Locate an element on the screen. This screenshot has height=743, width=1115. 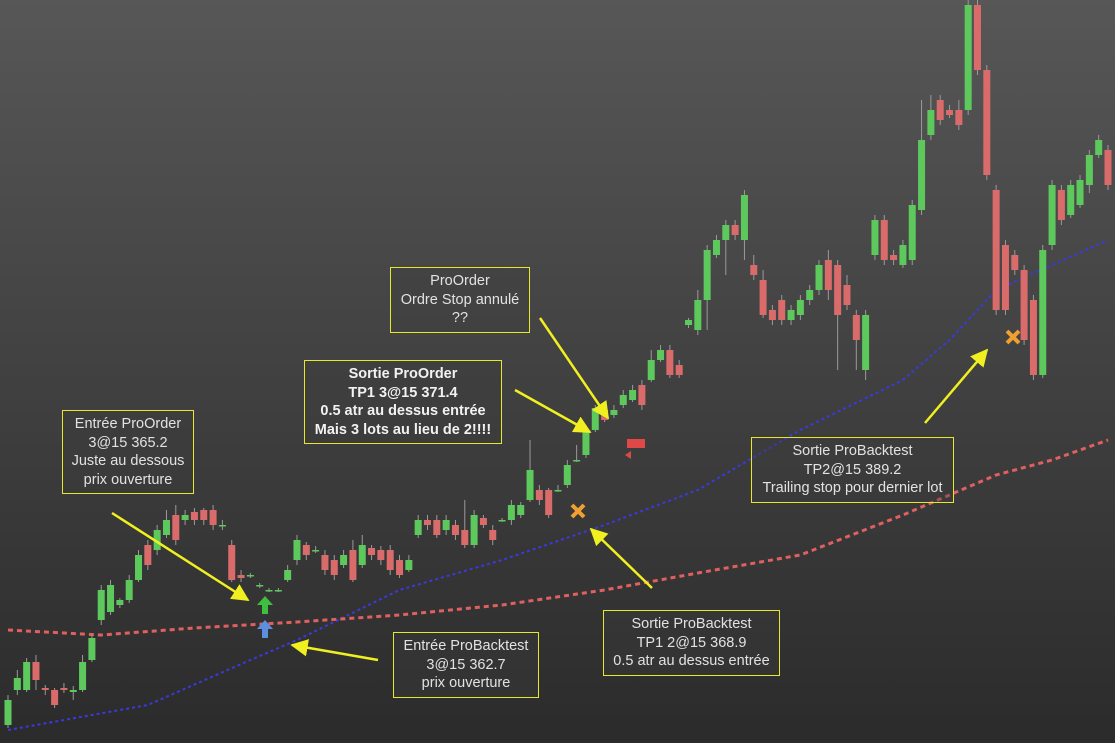
exit-marker is located at coordinates (1013, 337).